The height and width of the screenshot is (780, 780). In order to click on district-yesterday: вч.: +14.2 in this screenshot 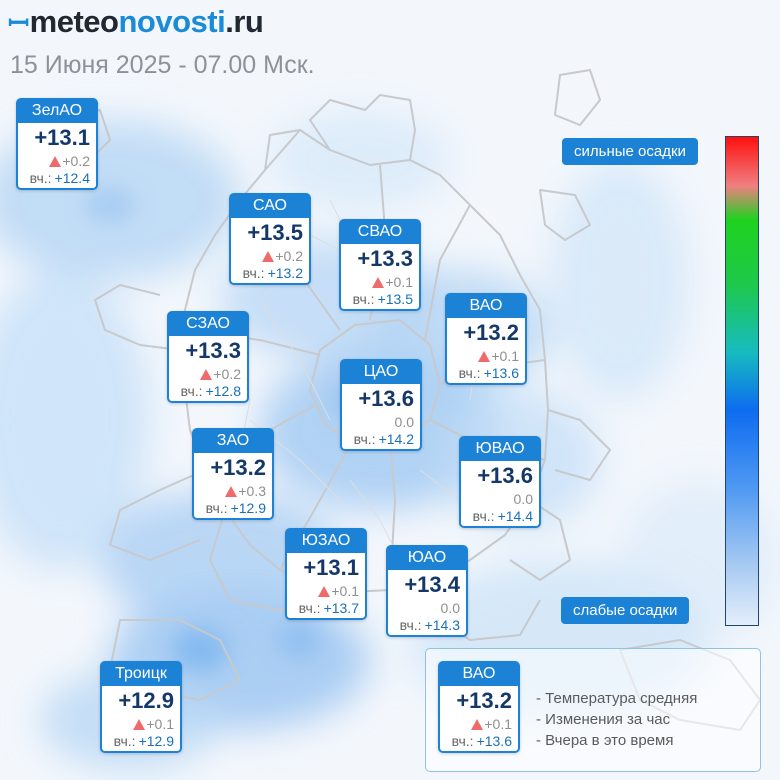, I will do `click(383, 439)`.